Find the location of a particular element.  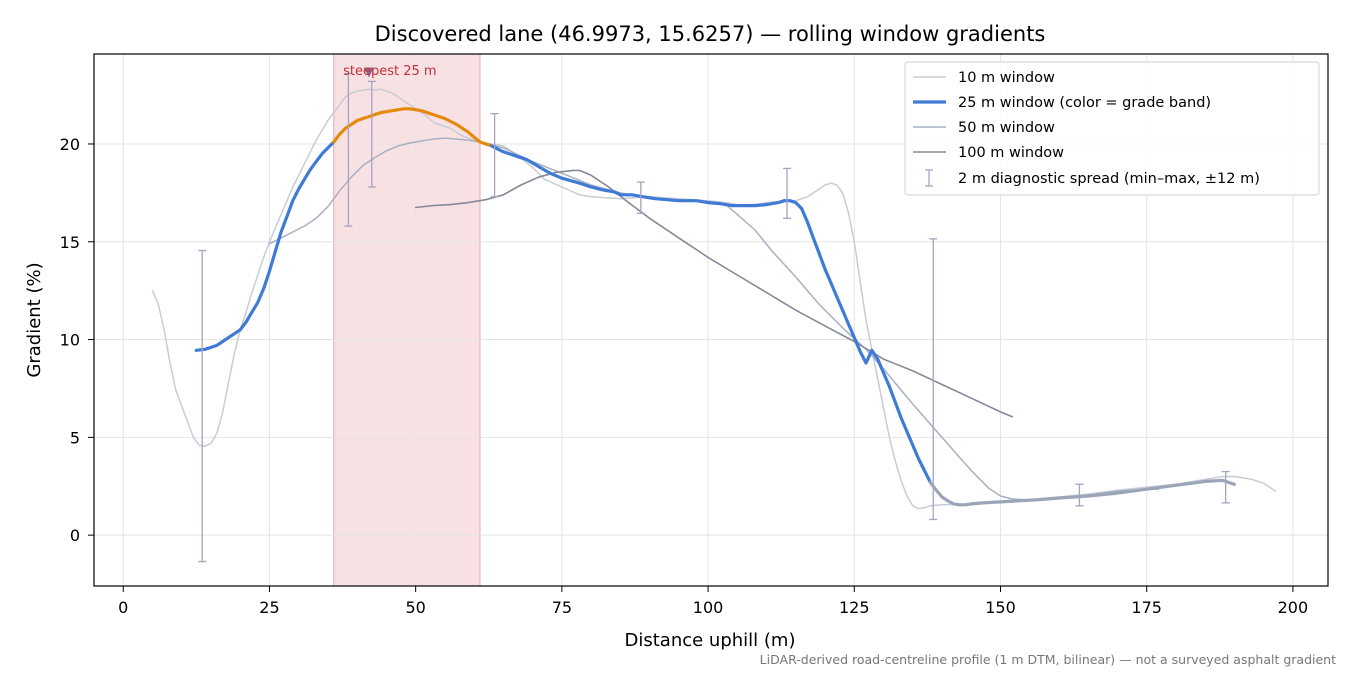

legend-label-50m: 50 m window is located at coordinates (1006, 128).